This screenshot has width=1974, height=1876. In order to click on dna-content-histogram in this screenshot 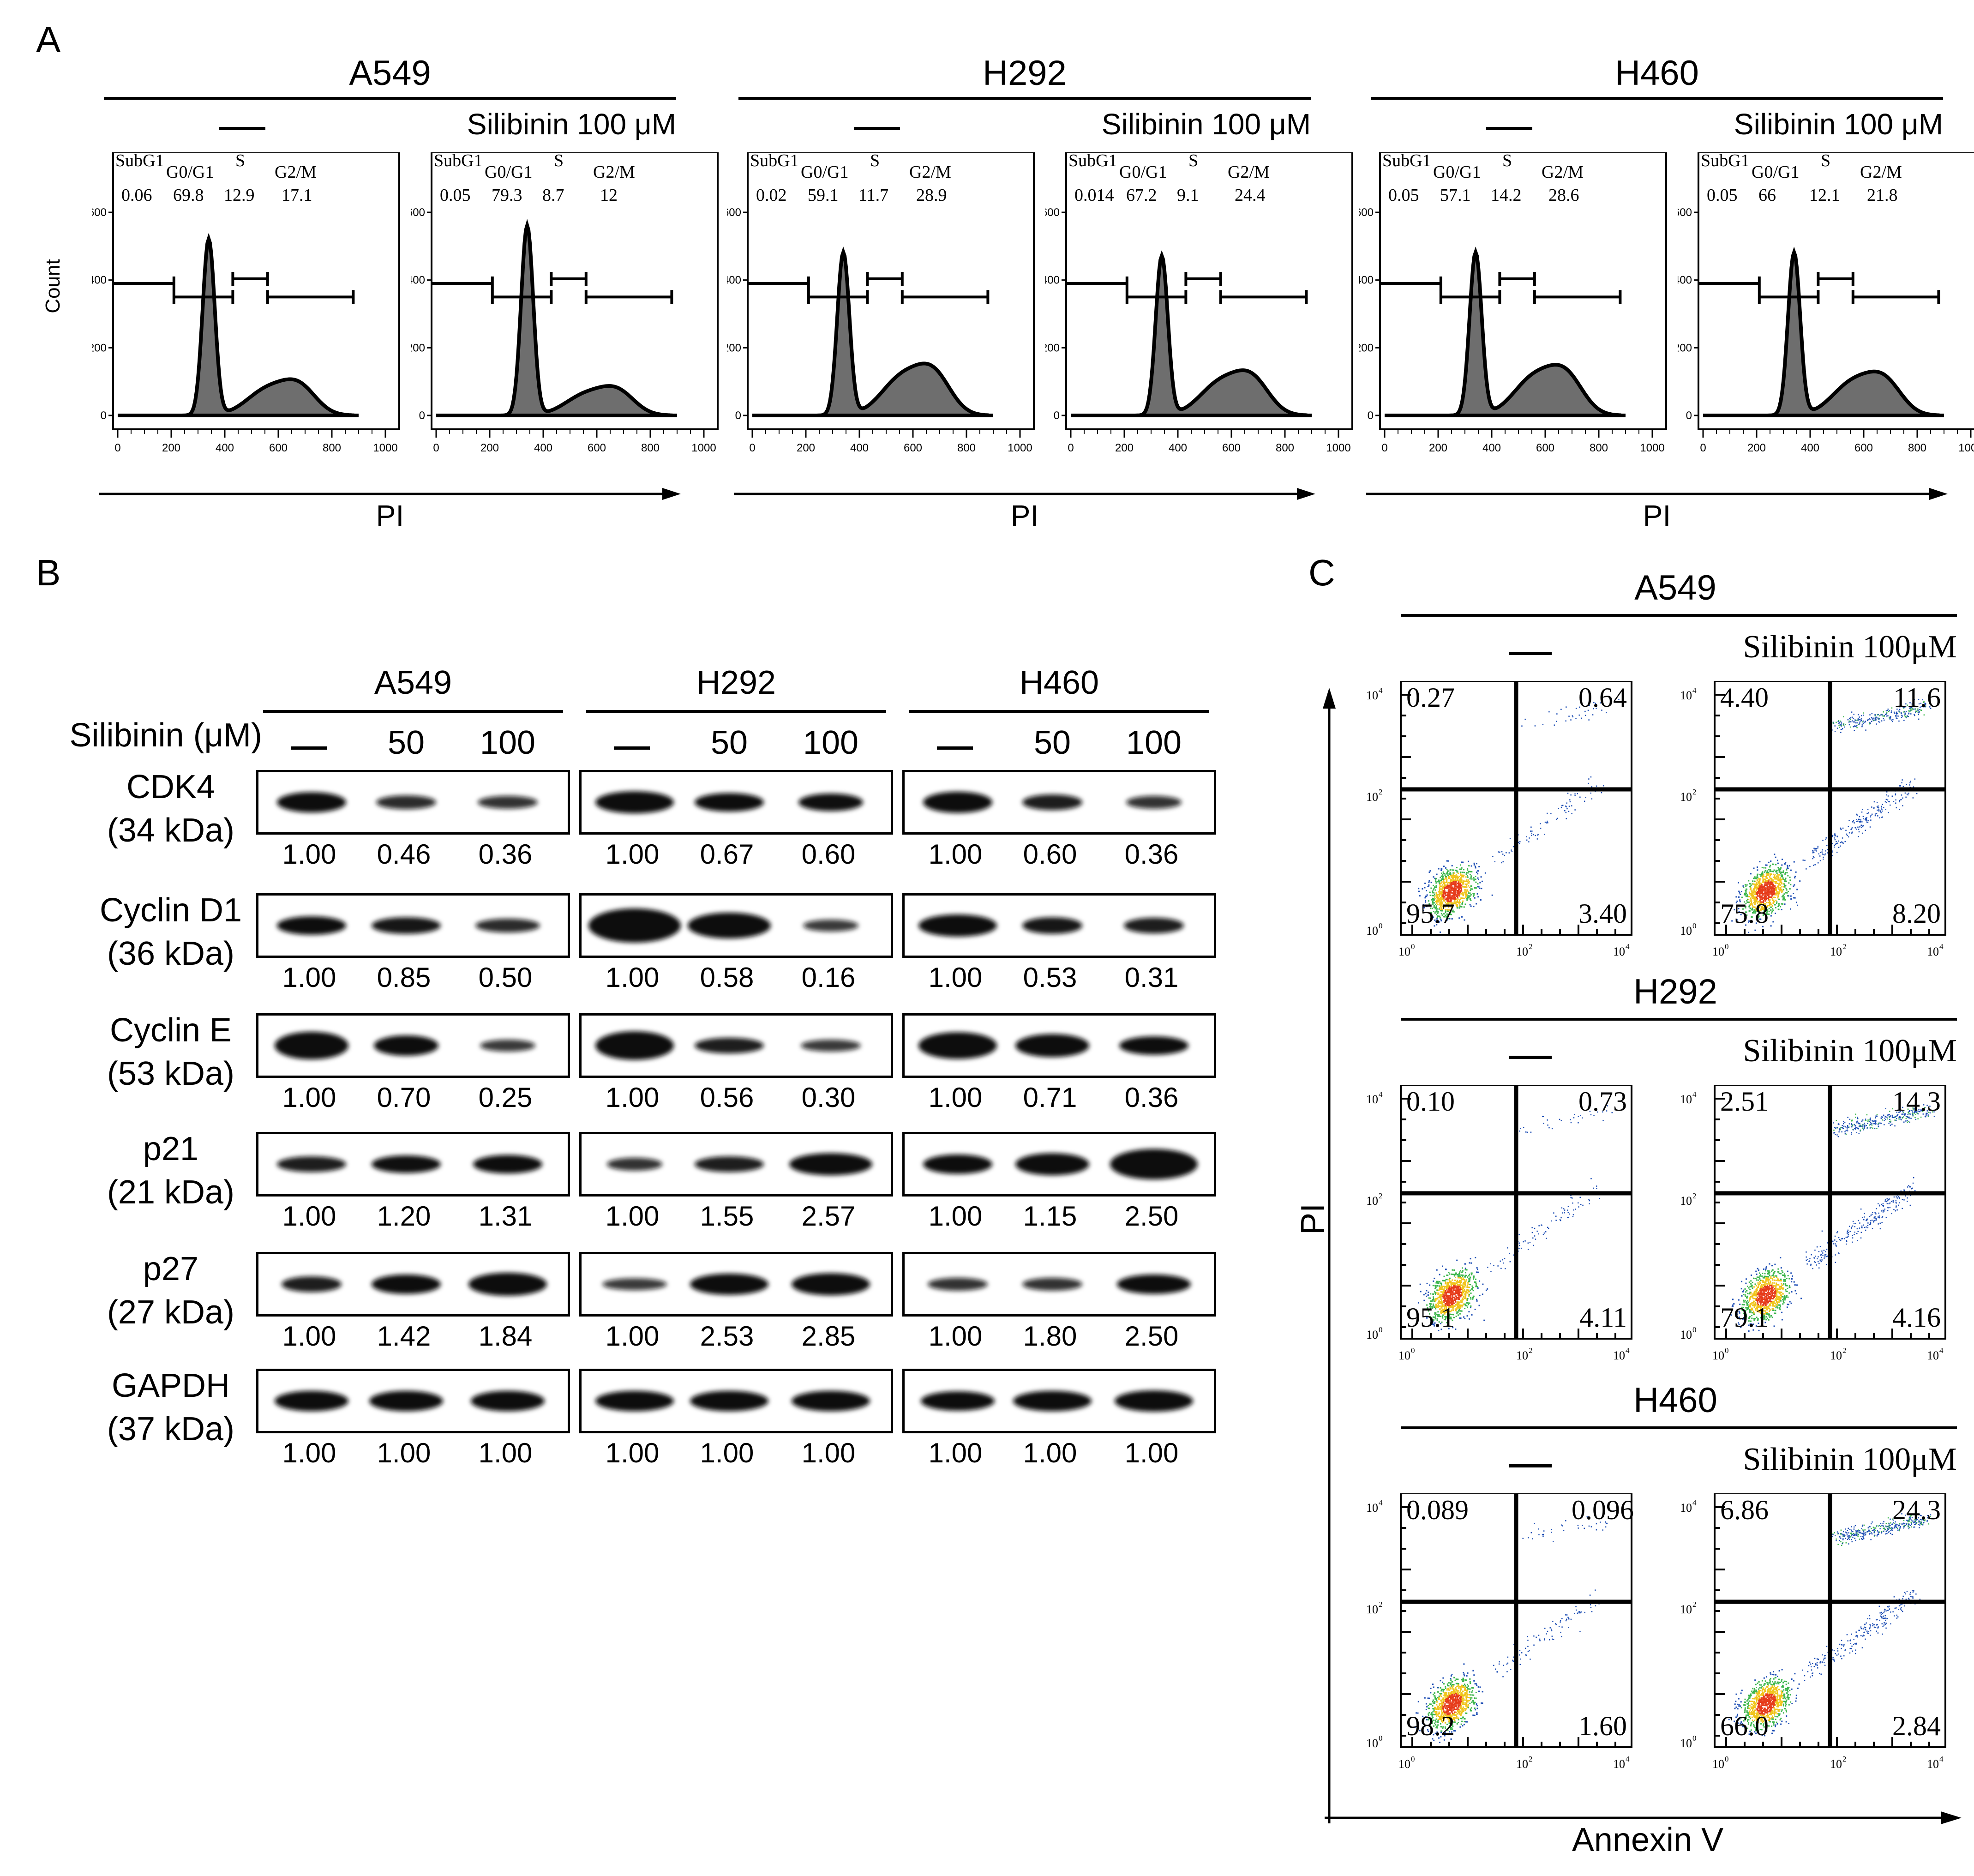, I will do `click(238, 325)`.